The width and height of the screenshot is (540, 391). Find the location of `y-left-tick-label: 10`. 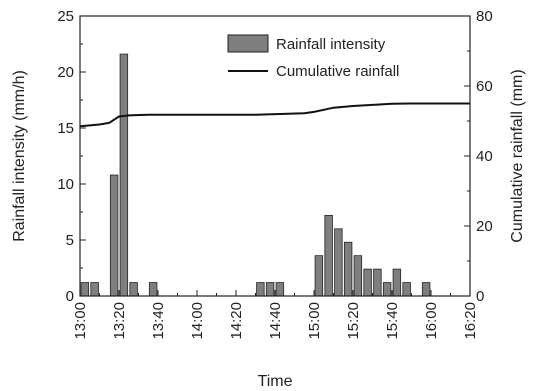

y-left-tick-label: 10 is located at coordinates (65, 184).